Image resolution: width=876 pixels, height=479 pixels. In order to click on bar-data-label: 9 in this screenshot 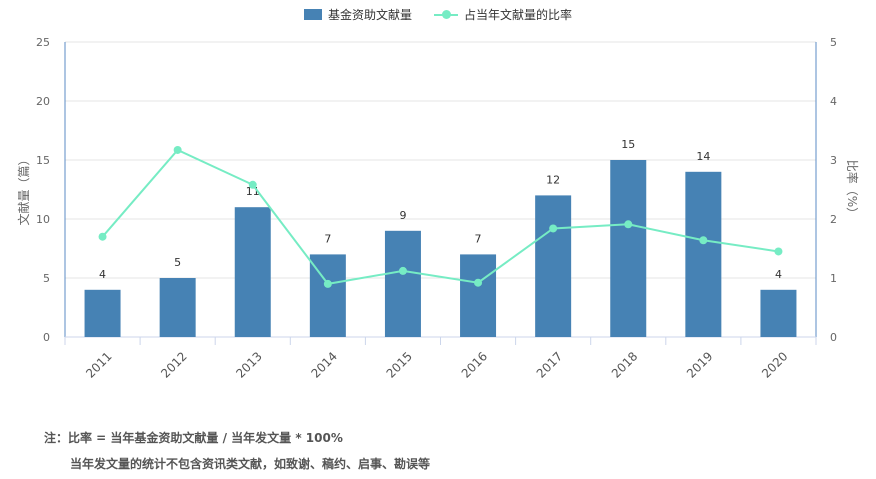, I will do `click(402, 215)`.